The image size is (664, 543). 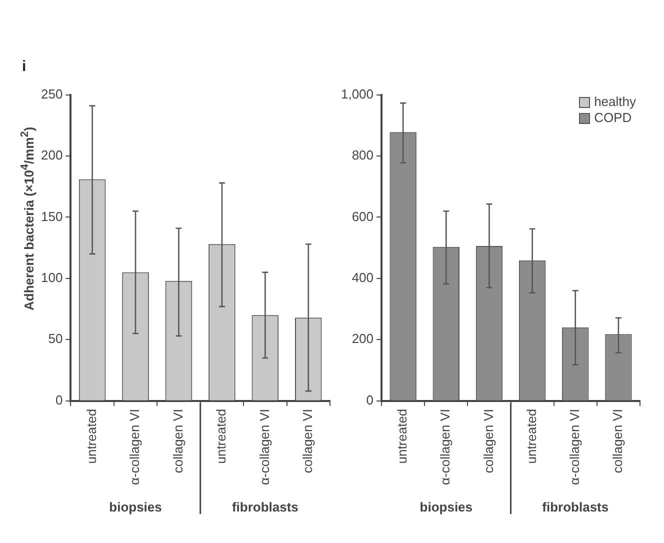 What do you see at coordinates (363, 277) in the screenshot?
I see `y-tick-label: 400` at bounding box center [363, 277].